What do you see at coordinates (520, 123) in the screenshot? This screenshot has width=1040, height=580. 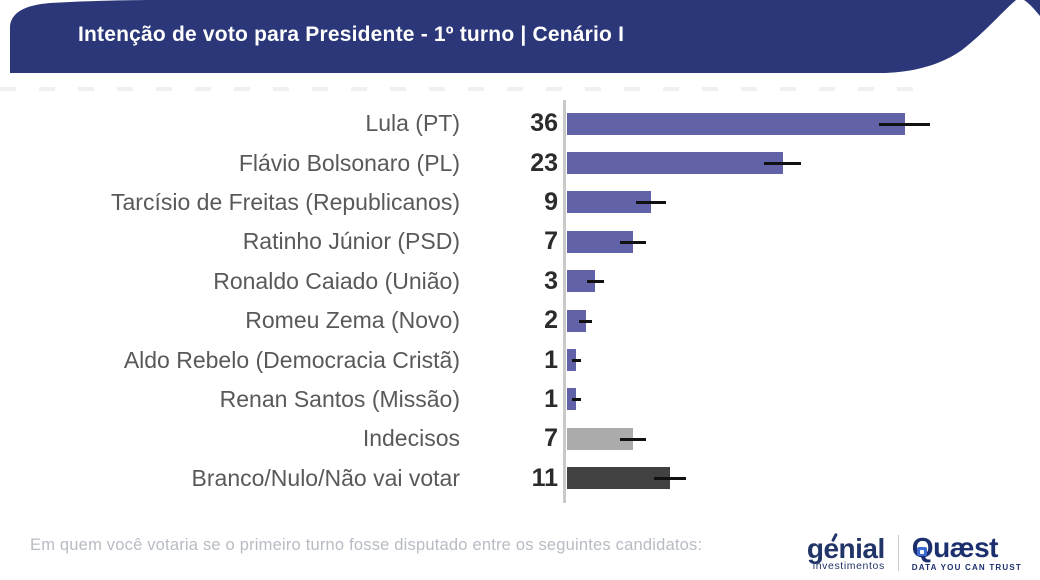 I see `chart-row: Lula (PT) 36` at bounding box center [520, 123].